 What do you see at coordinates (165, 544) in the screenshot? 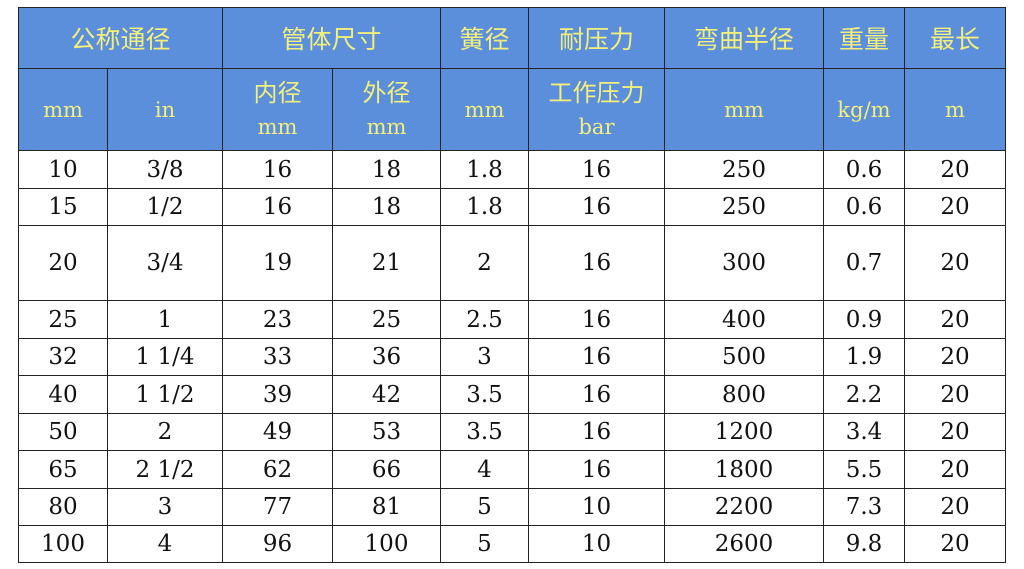
I see `cell-text: 4` at bounding box center [165, 544].